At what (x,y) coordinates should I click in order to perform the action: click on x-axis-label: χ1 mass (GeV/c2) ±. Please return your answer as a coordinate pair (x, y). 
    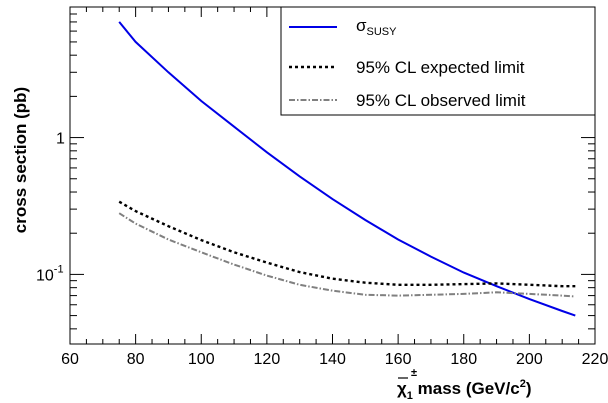
    Looking at the image, I should click on (464, 384).